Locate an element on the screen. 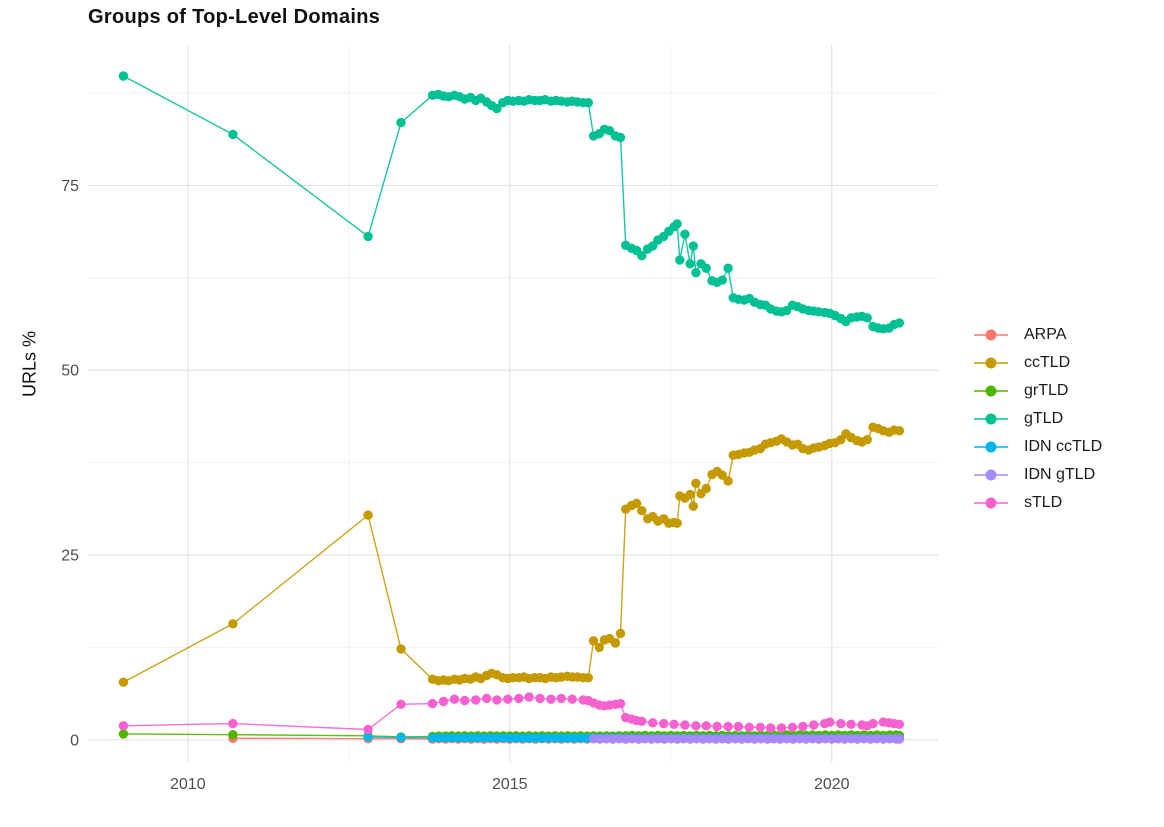 Image resolution: width=1164 pixels, height=827 pixels. y-tick-label: 75 is located at coordinates (70, 186).